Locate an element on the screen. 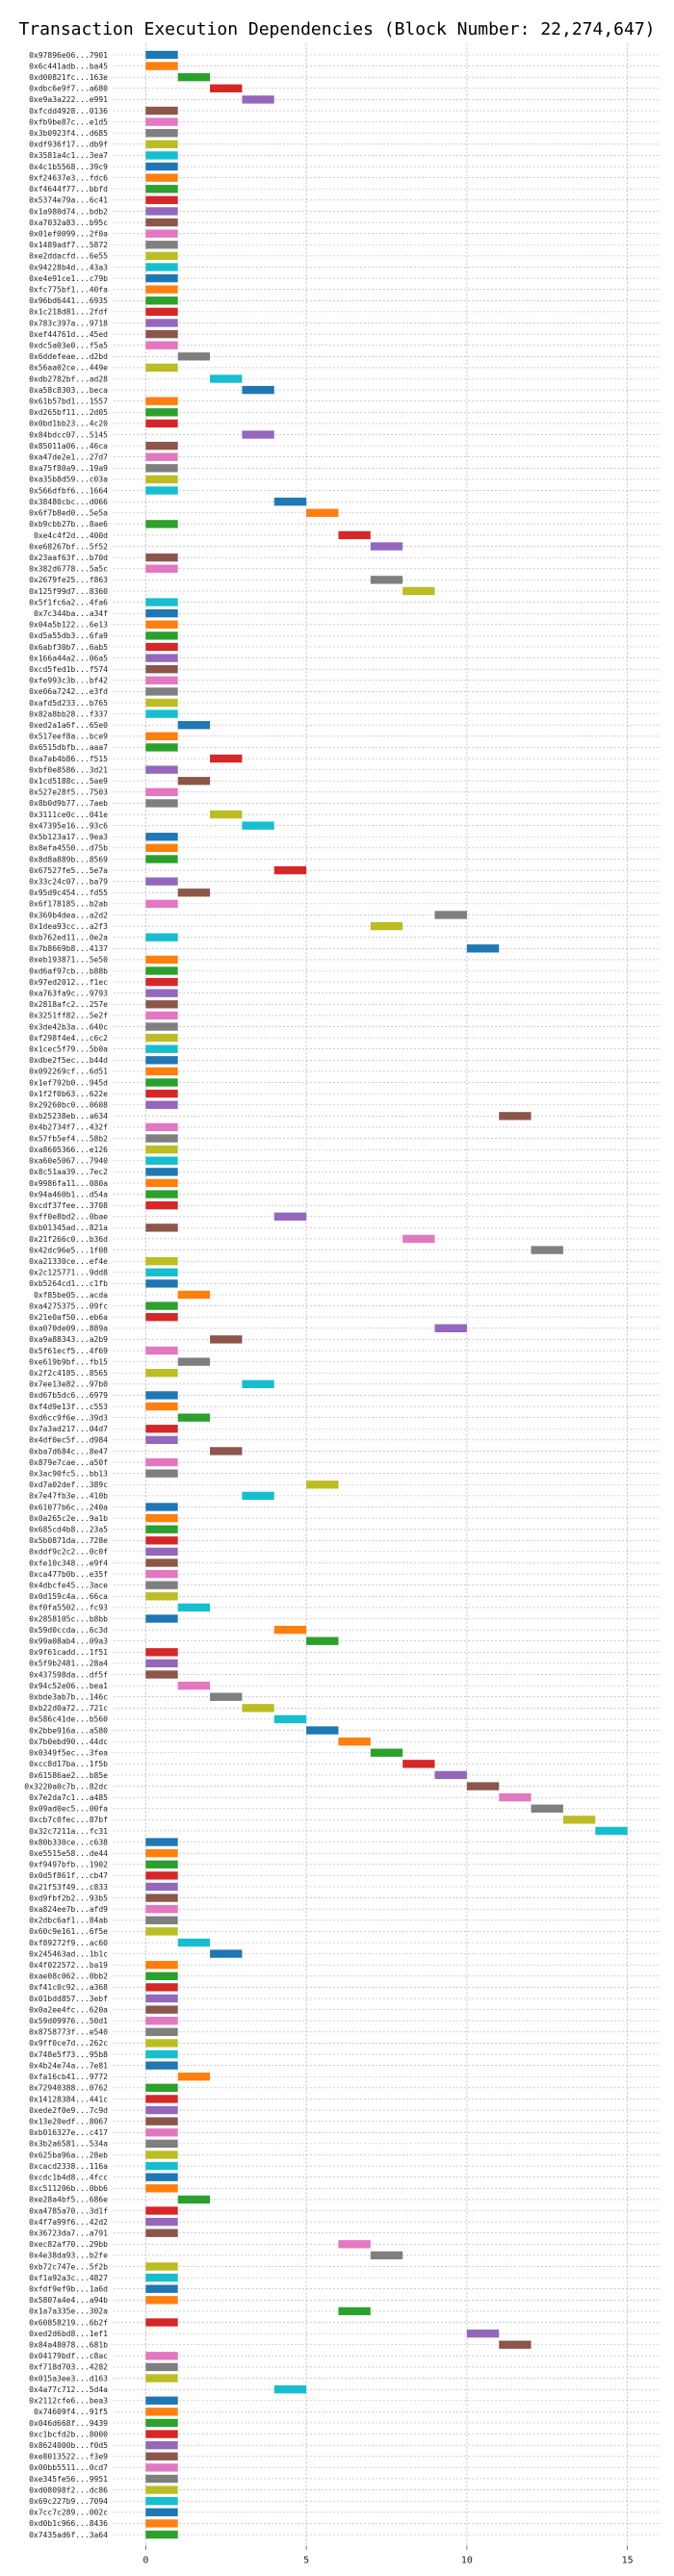  y-tick-label: 0xe4c4f2d...400d is located at coordinates (71, 535).